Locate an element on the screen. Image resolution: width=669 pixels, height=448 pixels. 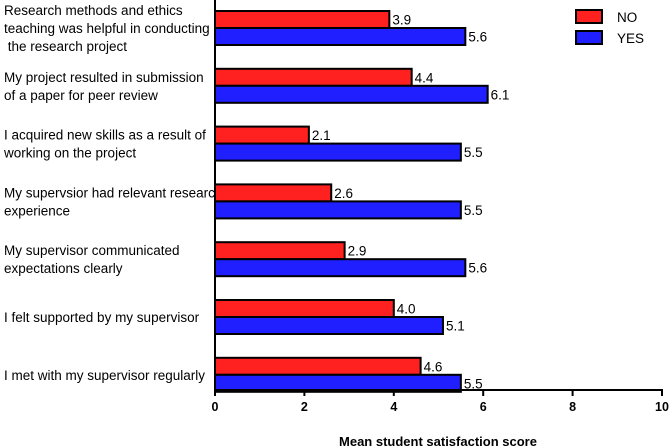
x-tick-label: 0 is located at coordinates (215, 407).